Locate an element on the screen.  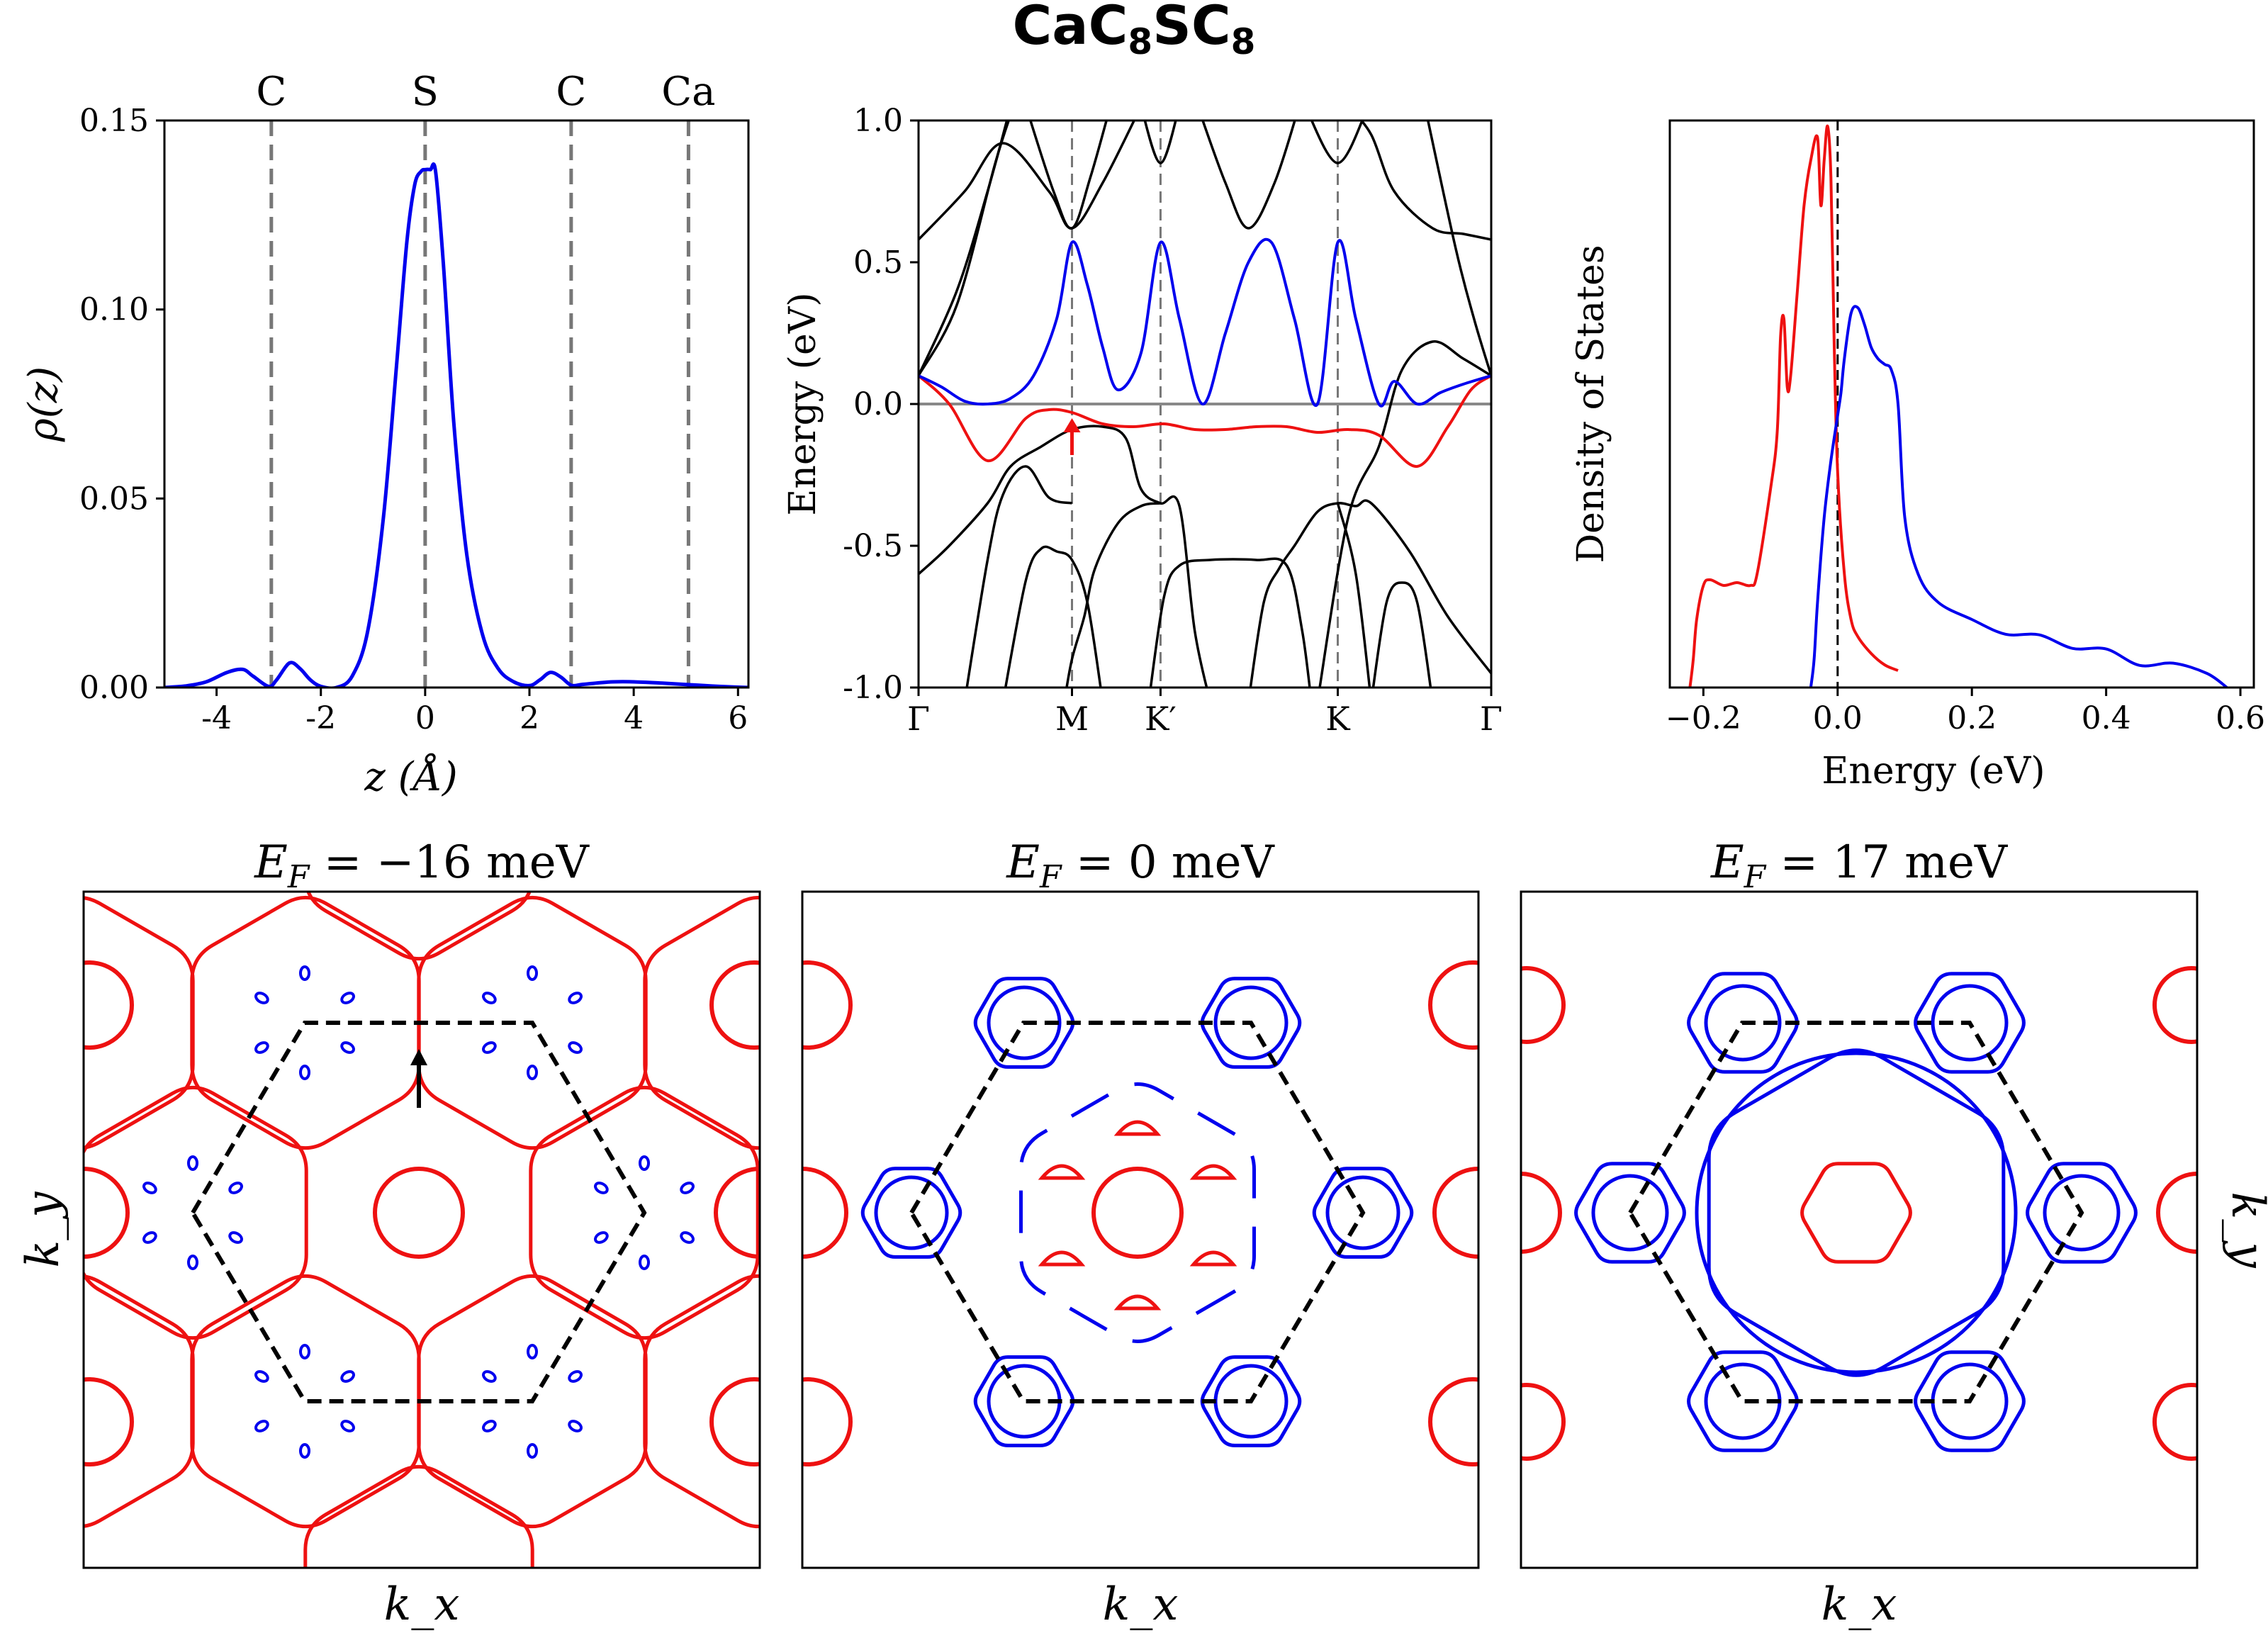
fermi-surface-panel-2: EF = 0 meV k_x is located at coordinates (1140, 1234).